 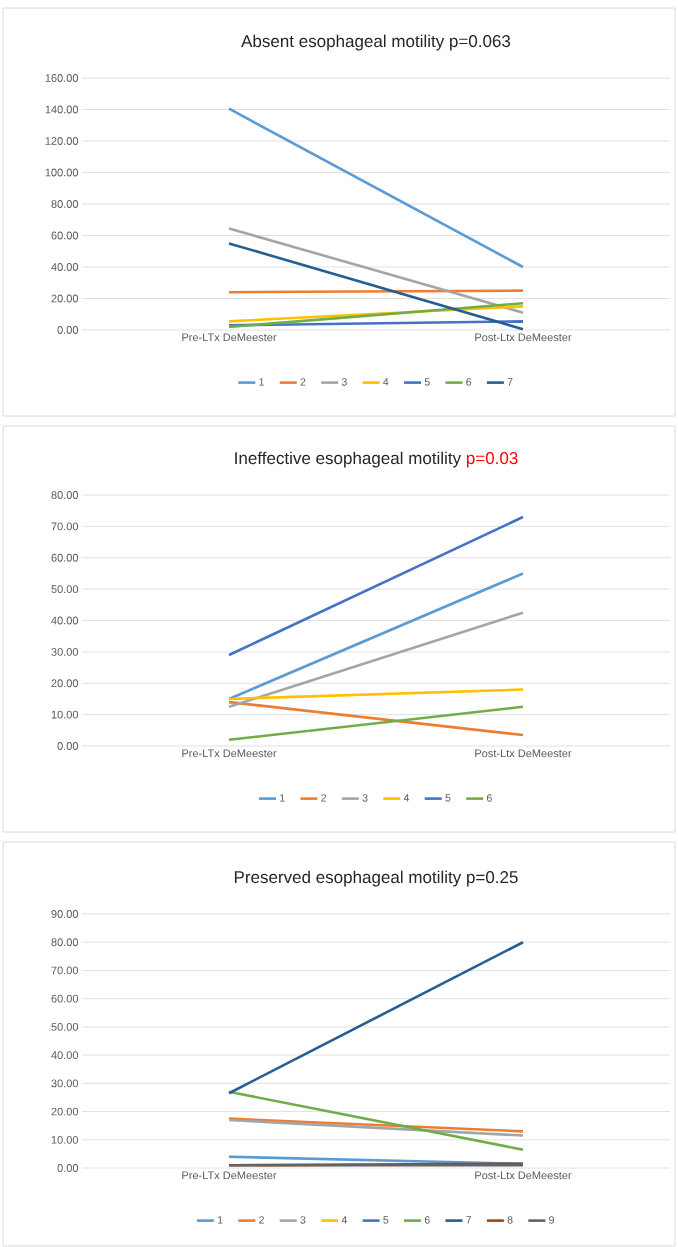 What do you see at coordinates (348, 459) in the screenshot?
I see `chart-title: Ineffective esophageal motility` at bounding box center [348, 459].